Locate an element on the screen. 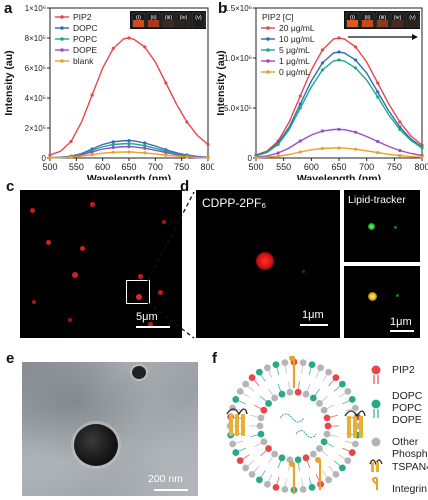 The image size is (428, 500). y-tick-label: 8×10⁵ is located at coordinates (35, 38).